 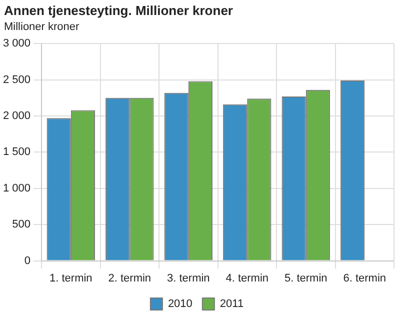 What do you see at coordinates (16, 116) in the screenshot?
I see `y-tick-label: 2 000` at bounding box center [16, 116].